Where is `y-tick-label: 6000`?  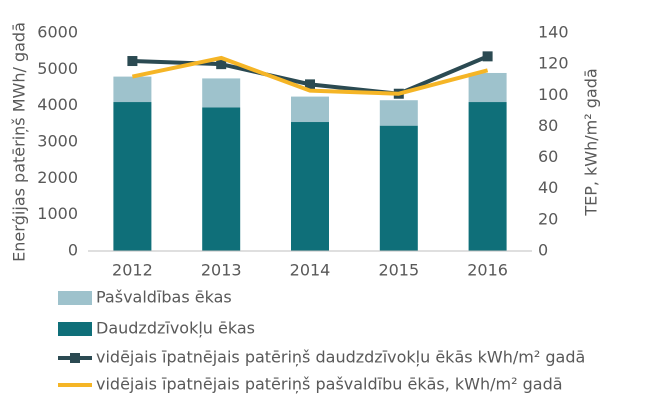 y-tick-label: 6000 is located at coordinates (57, 32).